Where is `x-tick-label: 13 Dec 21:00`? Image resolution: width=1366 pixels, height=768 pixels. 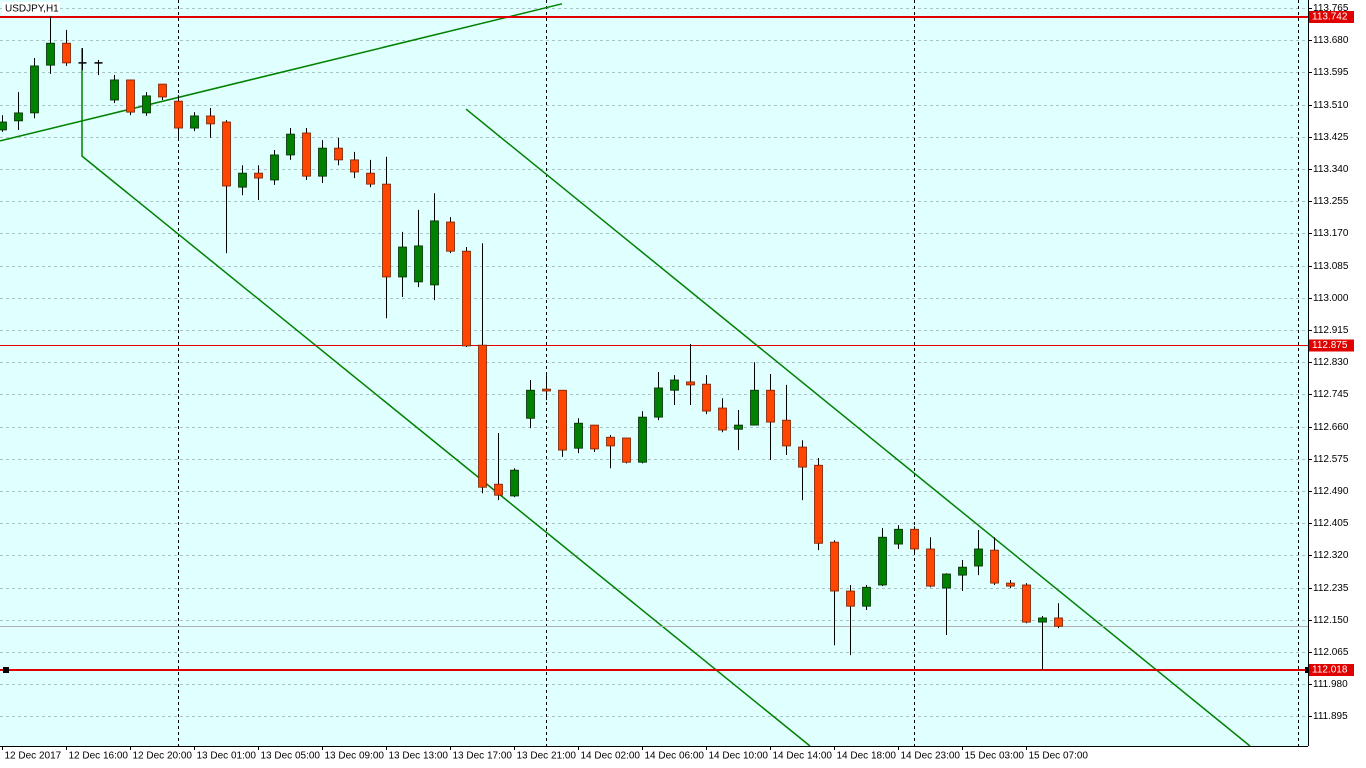 x-tick-label: 13 Dec 21:00 is located at coordinates (547, 756).